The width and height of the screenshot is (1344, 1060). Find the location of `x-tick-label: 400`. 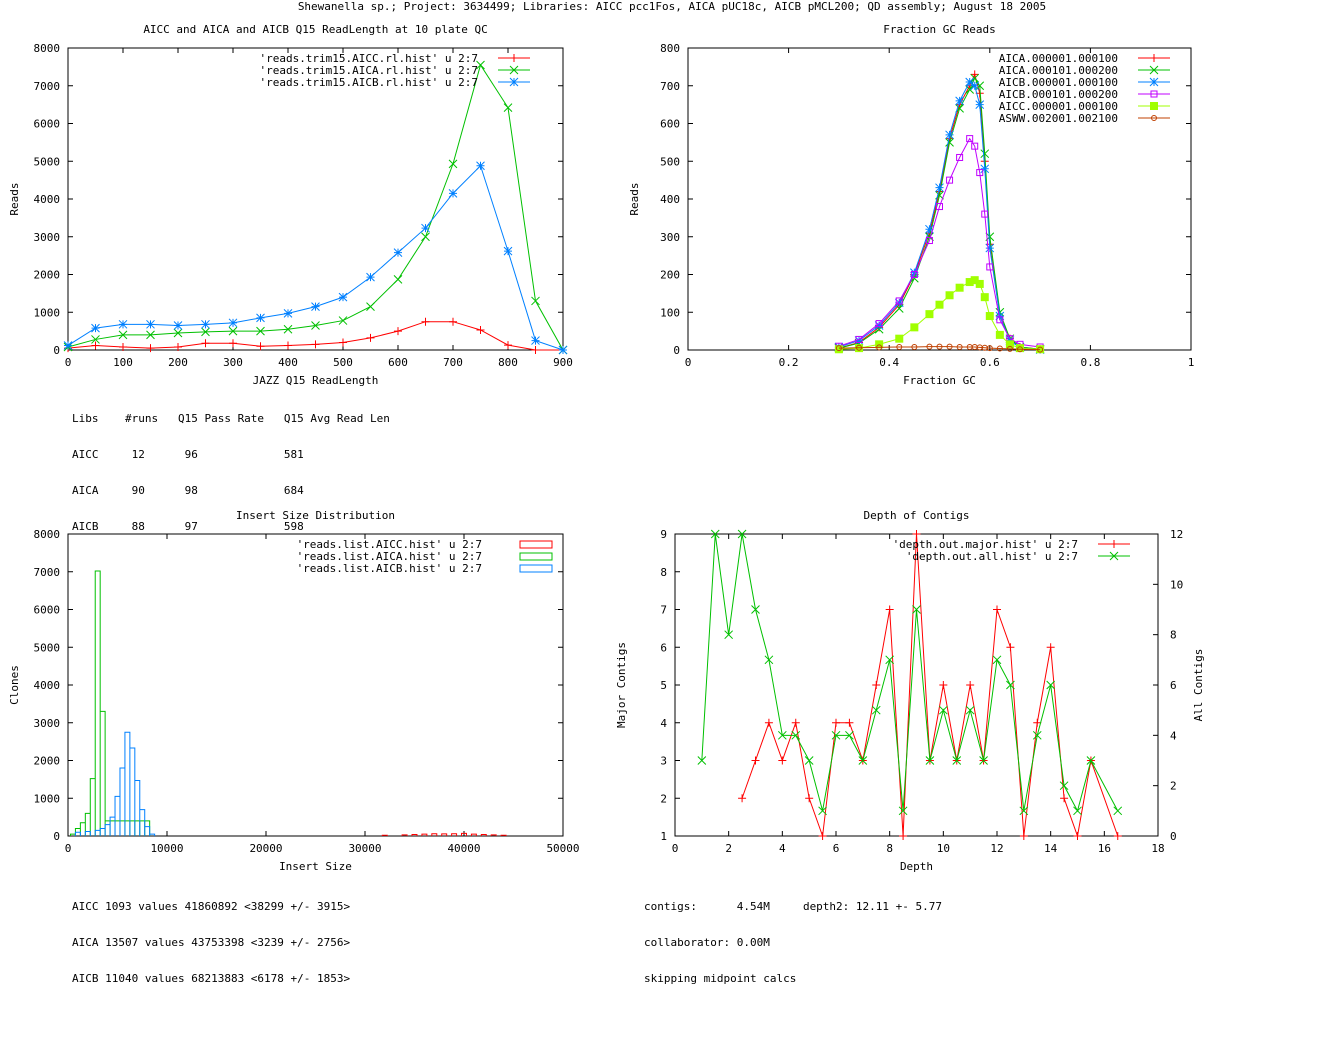

x-tick-label: 400 is located at coordinates (288, 362).